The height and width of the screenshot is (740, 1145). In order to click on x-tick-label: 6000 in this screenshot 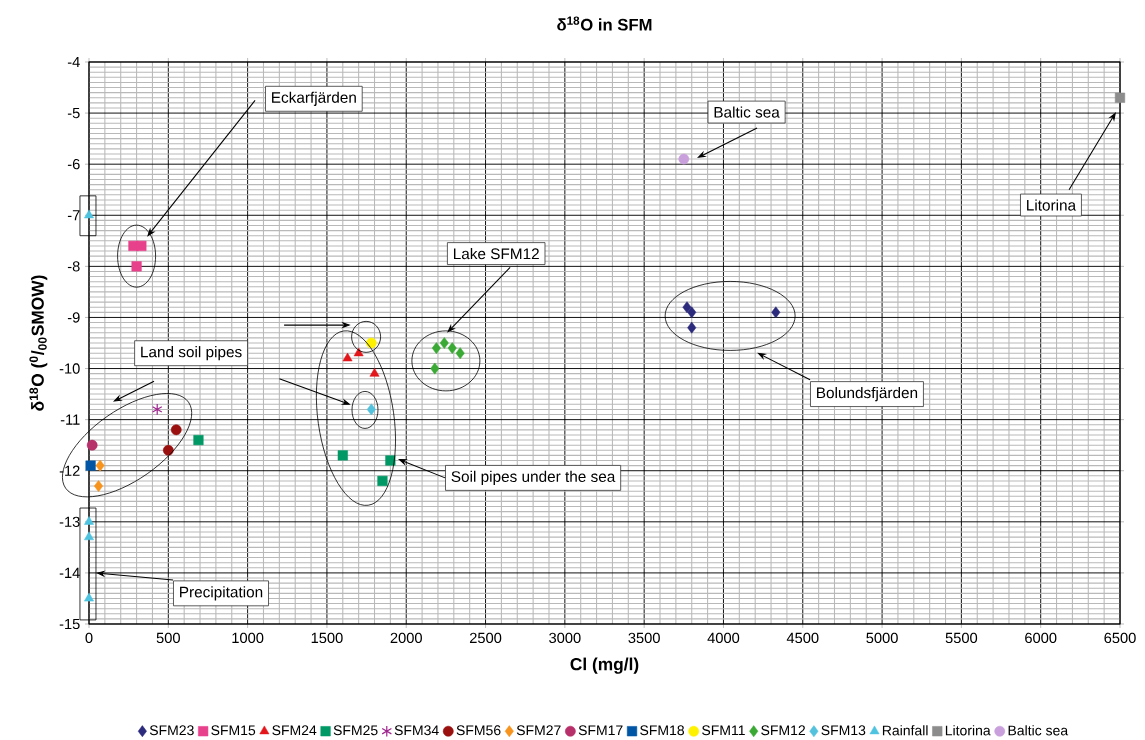, I will do `click(1041, 638)`.